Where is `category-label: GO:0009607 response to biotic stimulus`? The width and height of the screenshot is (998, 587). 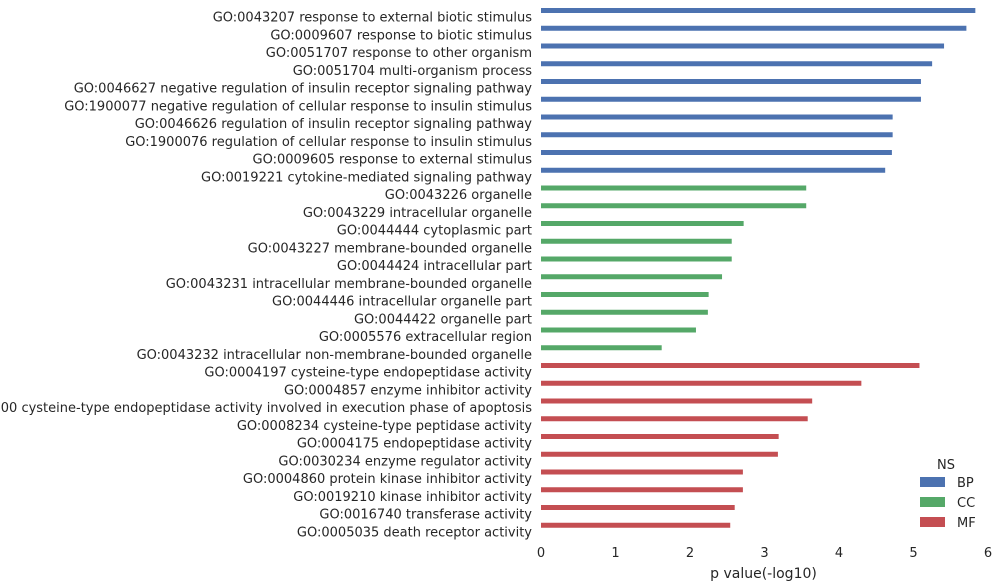
category-label: GO:0009607 response to biotic stimulus is located at coordinates (401, 35).